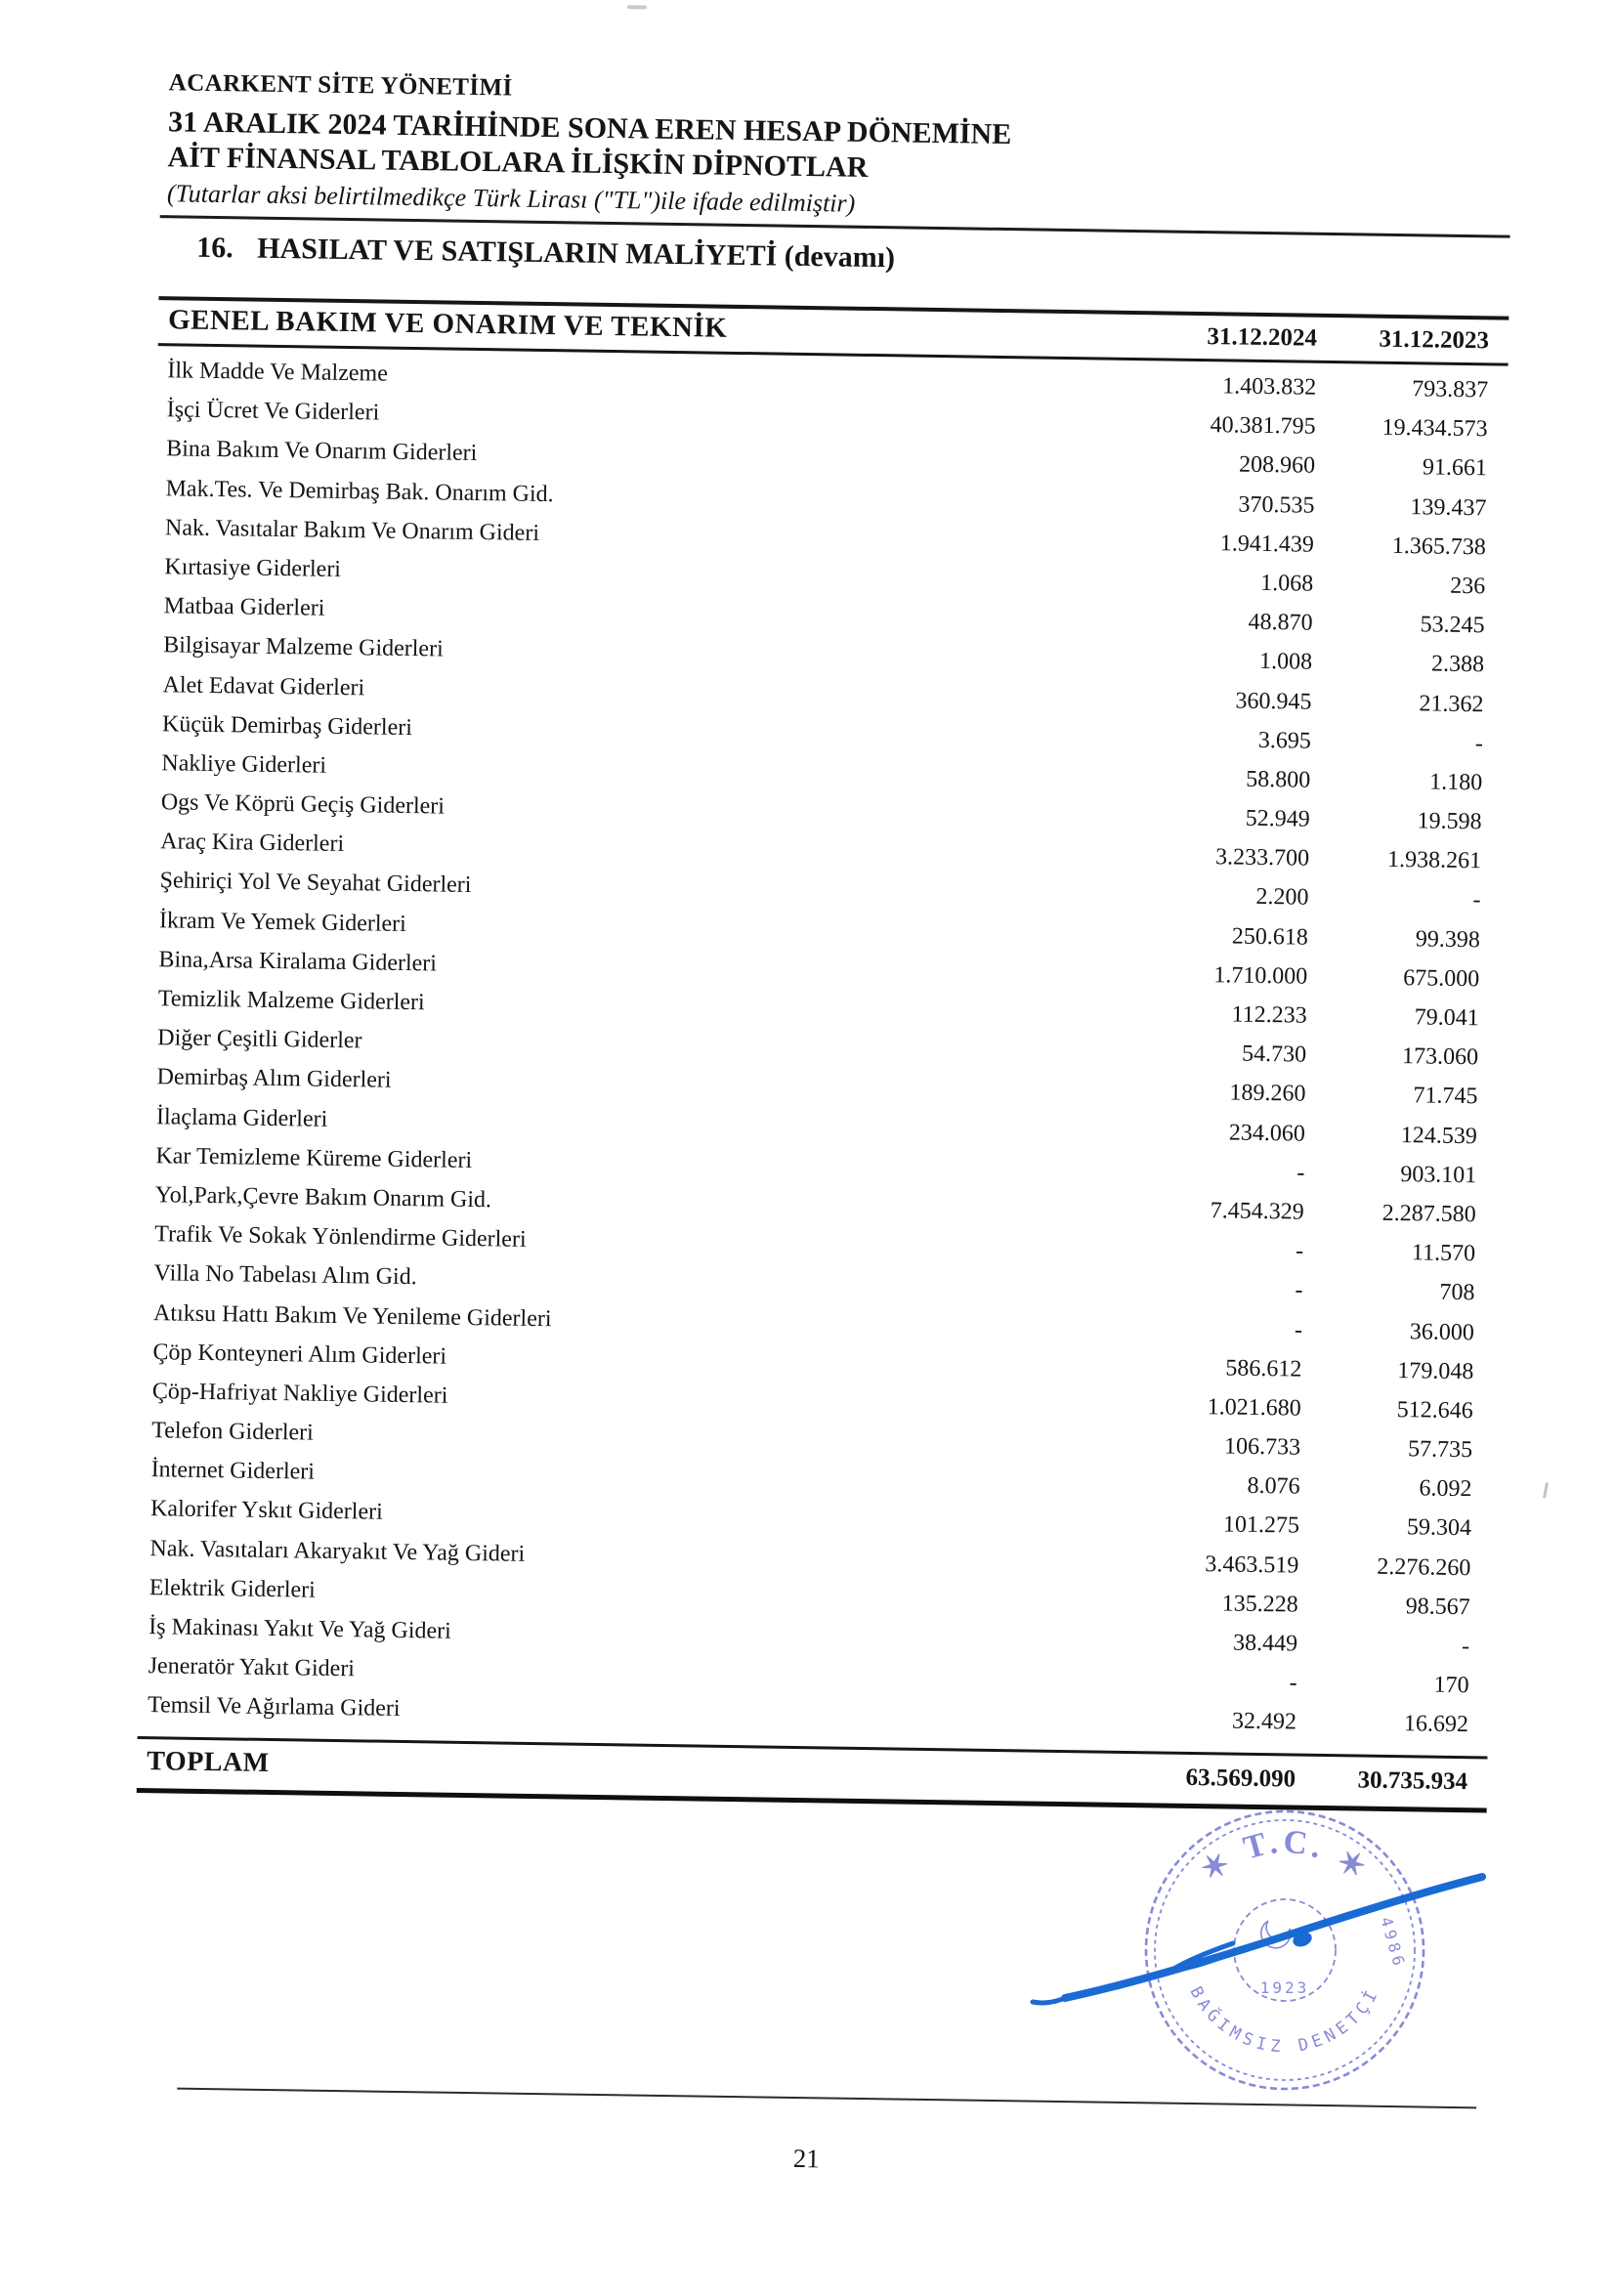  What do you see at coordinates (576, 254) in the screenshot?
I see `section-title: HASILAT VE SATIŞLARIN MALİYETİ (devamı)` at bounding box center [576, 254].